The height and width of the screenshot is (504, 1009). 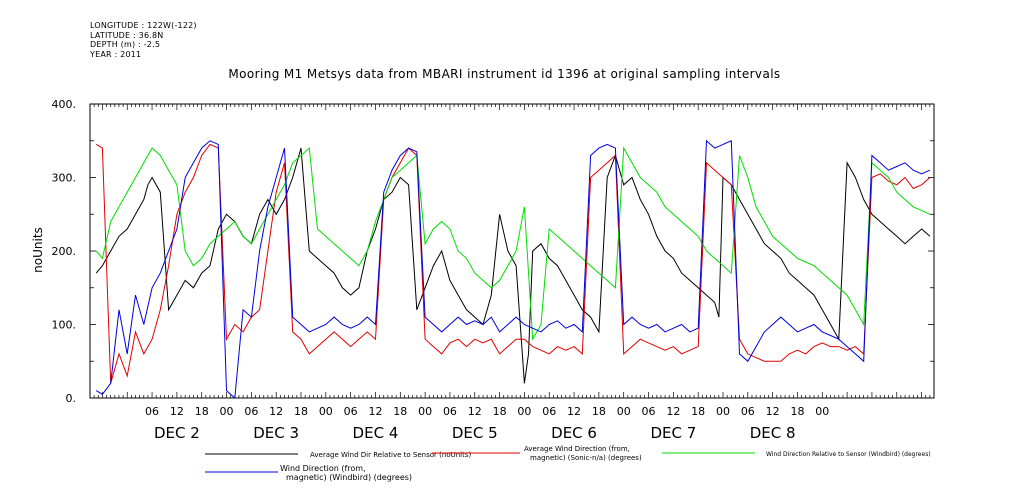 I want to click on y-tick-label: 200., so click(x=64, y=251).